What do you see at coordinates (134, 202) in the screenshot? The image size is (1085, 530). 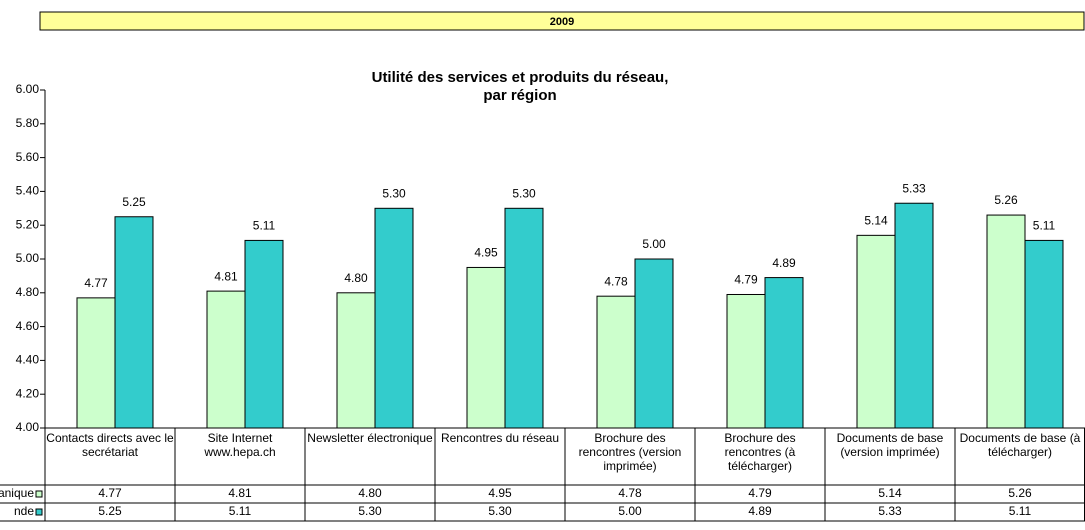 I see `data-label: 5.25` at bounding box center [134, 202].